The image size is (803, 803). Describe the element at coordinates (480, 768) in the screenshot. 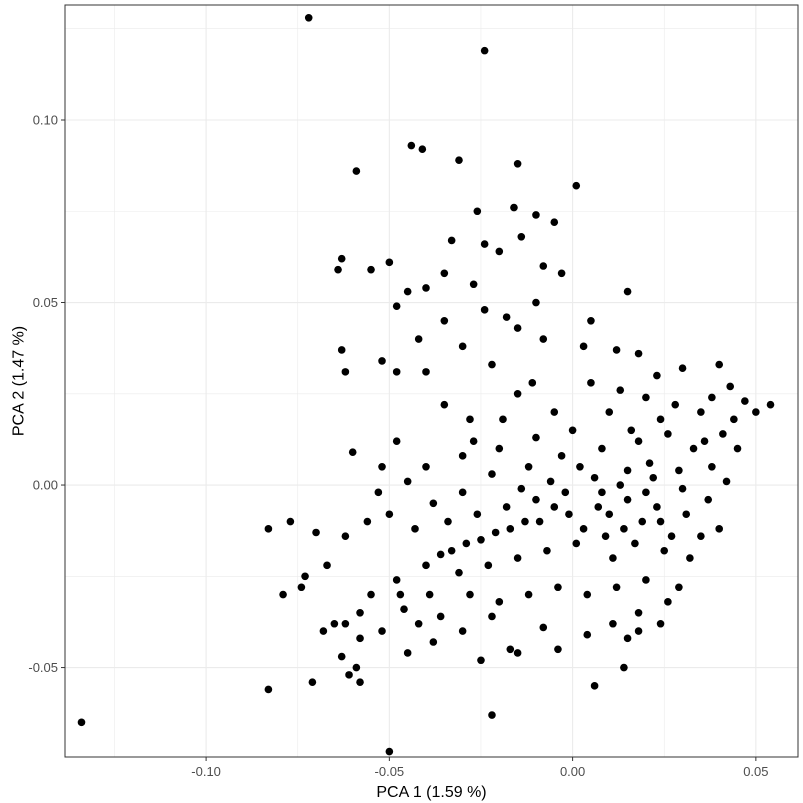

I see `x-axis-ticks: -0.10 -0.05 0.00 0.05` at that location.